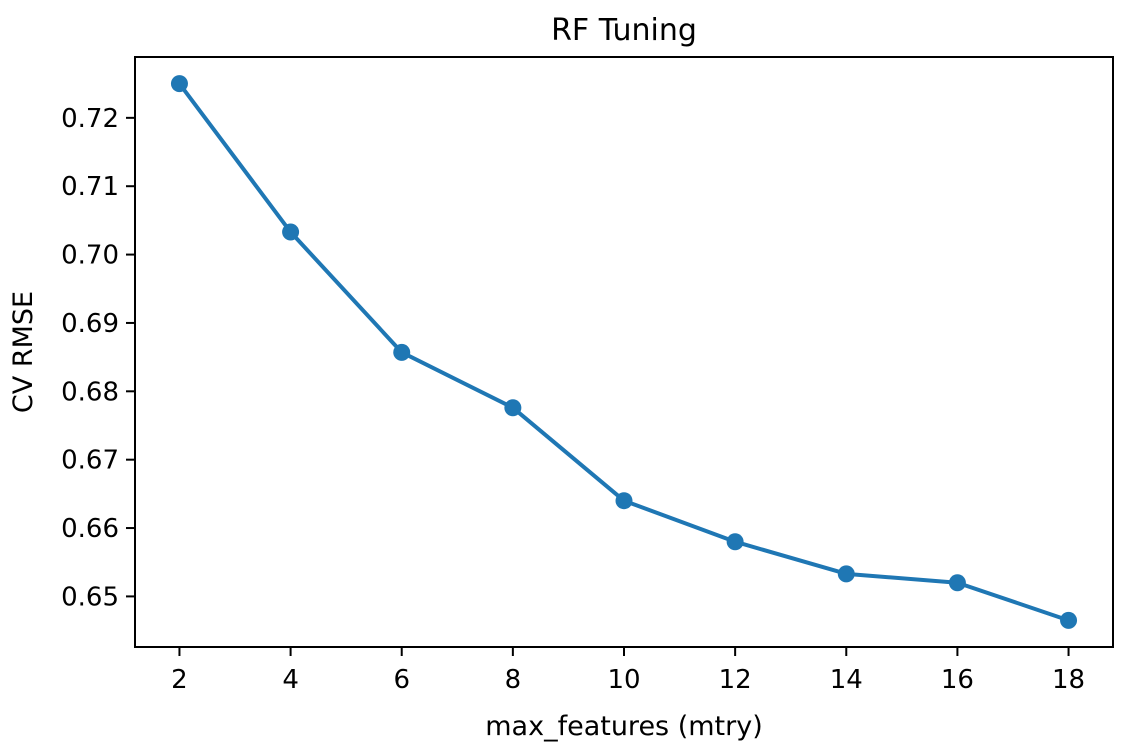  I want to click on y-tick-label: 0.70, so click(90, 256).